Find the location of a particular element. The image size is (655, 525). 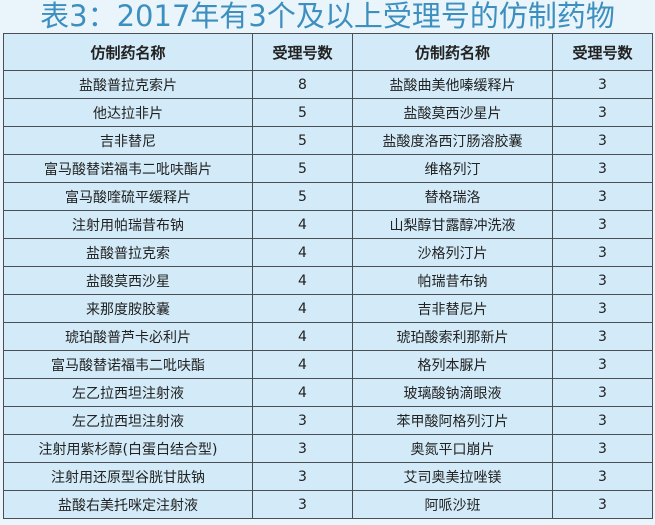

drug-name-cell: 盐酸普拉克索片 is located at coordinates (128, 84).